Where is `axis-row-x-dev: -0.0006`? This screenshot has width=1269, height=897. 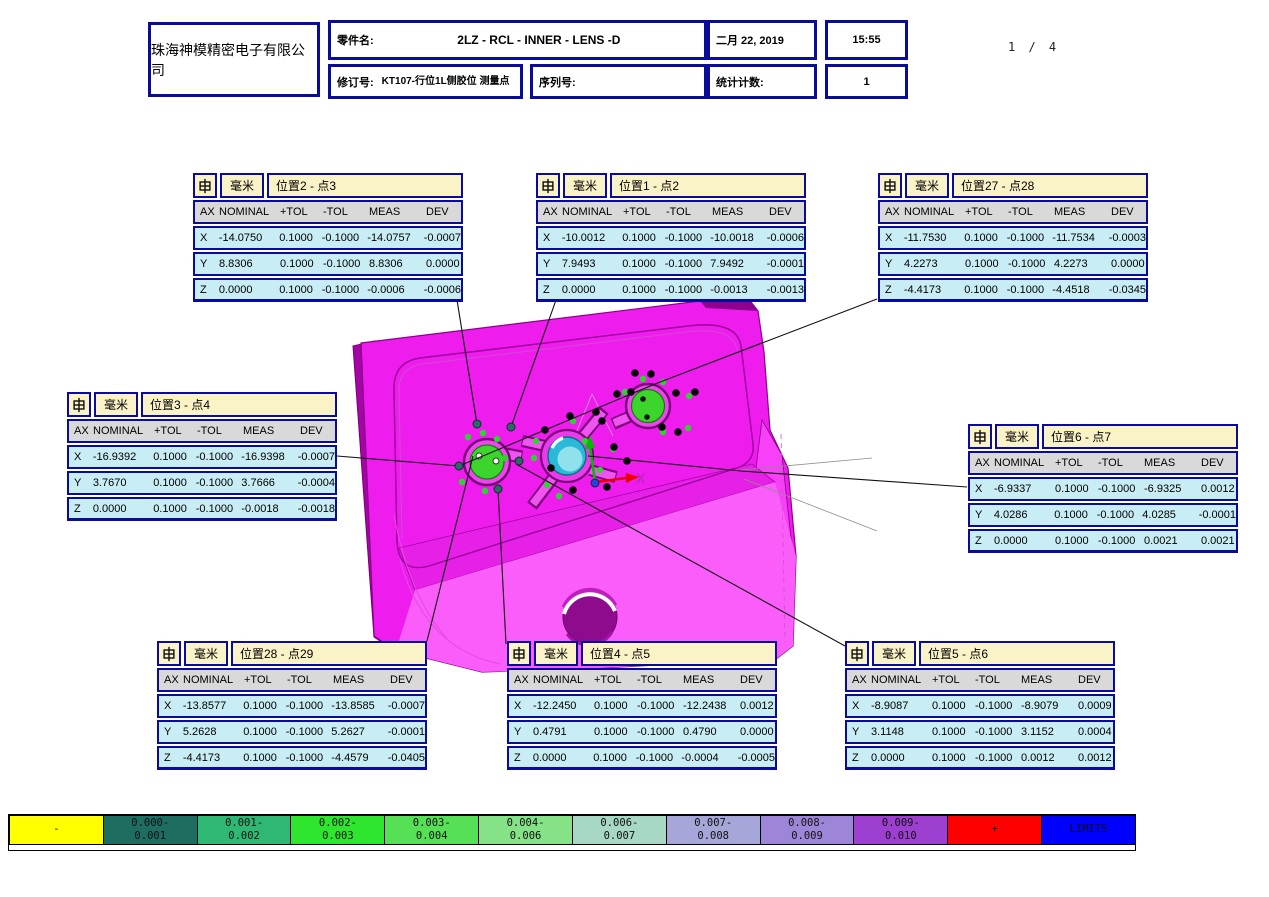
axis-row-x-dev: -0.0006 is located at coordinates (785, 238).